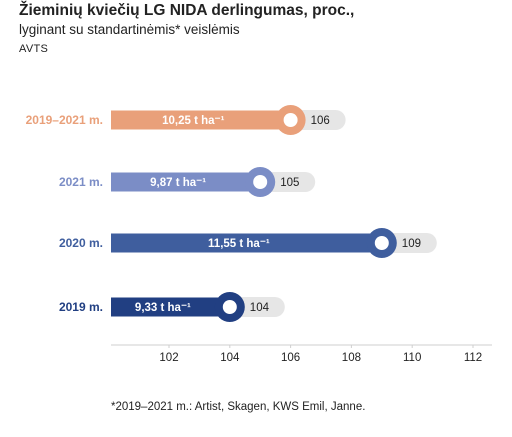 This screenshot has height=437, width=512. I want to click on category-label: 2020 m., so click(81, 243).